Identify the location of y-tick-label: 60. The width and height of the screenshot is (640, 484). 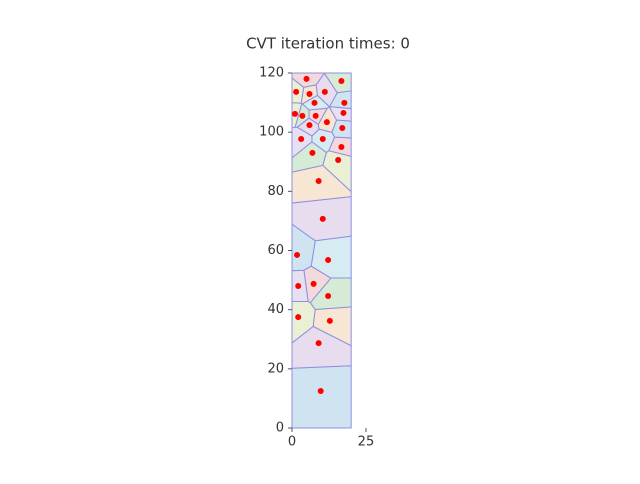
(275, 250).